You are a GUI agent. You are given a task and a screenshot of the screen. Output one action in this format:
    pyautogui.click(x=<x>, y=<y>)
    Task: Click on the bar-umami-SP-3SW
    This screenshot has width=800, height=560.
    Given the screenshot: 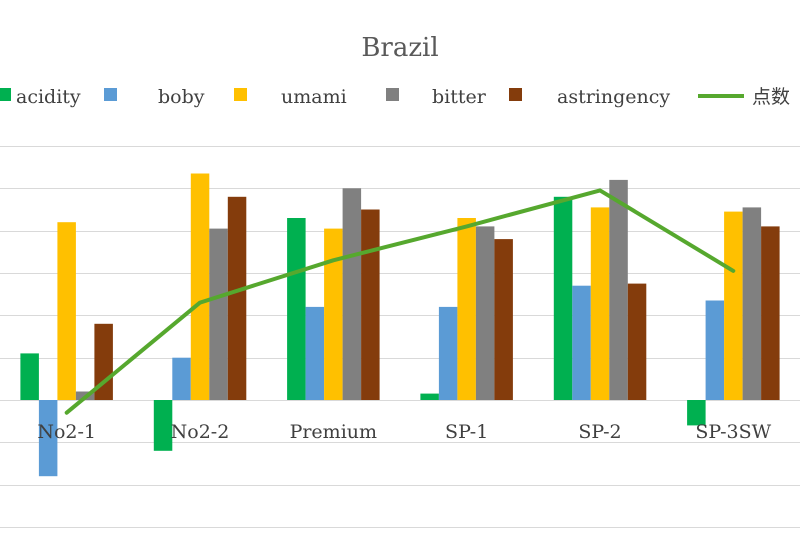 What is the action you would take?
    pyautogui.click(x=733, y=305)
    